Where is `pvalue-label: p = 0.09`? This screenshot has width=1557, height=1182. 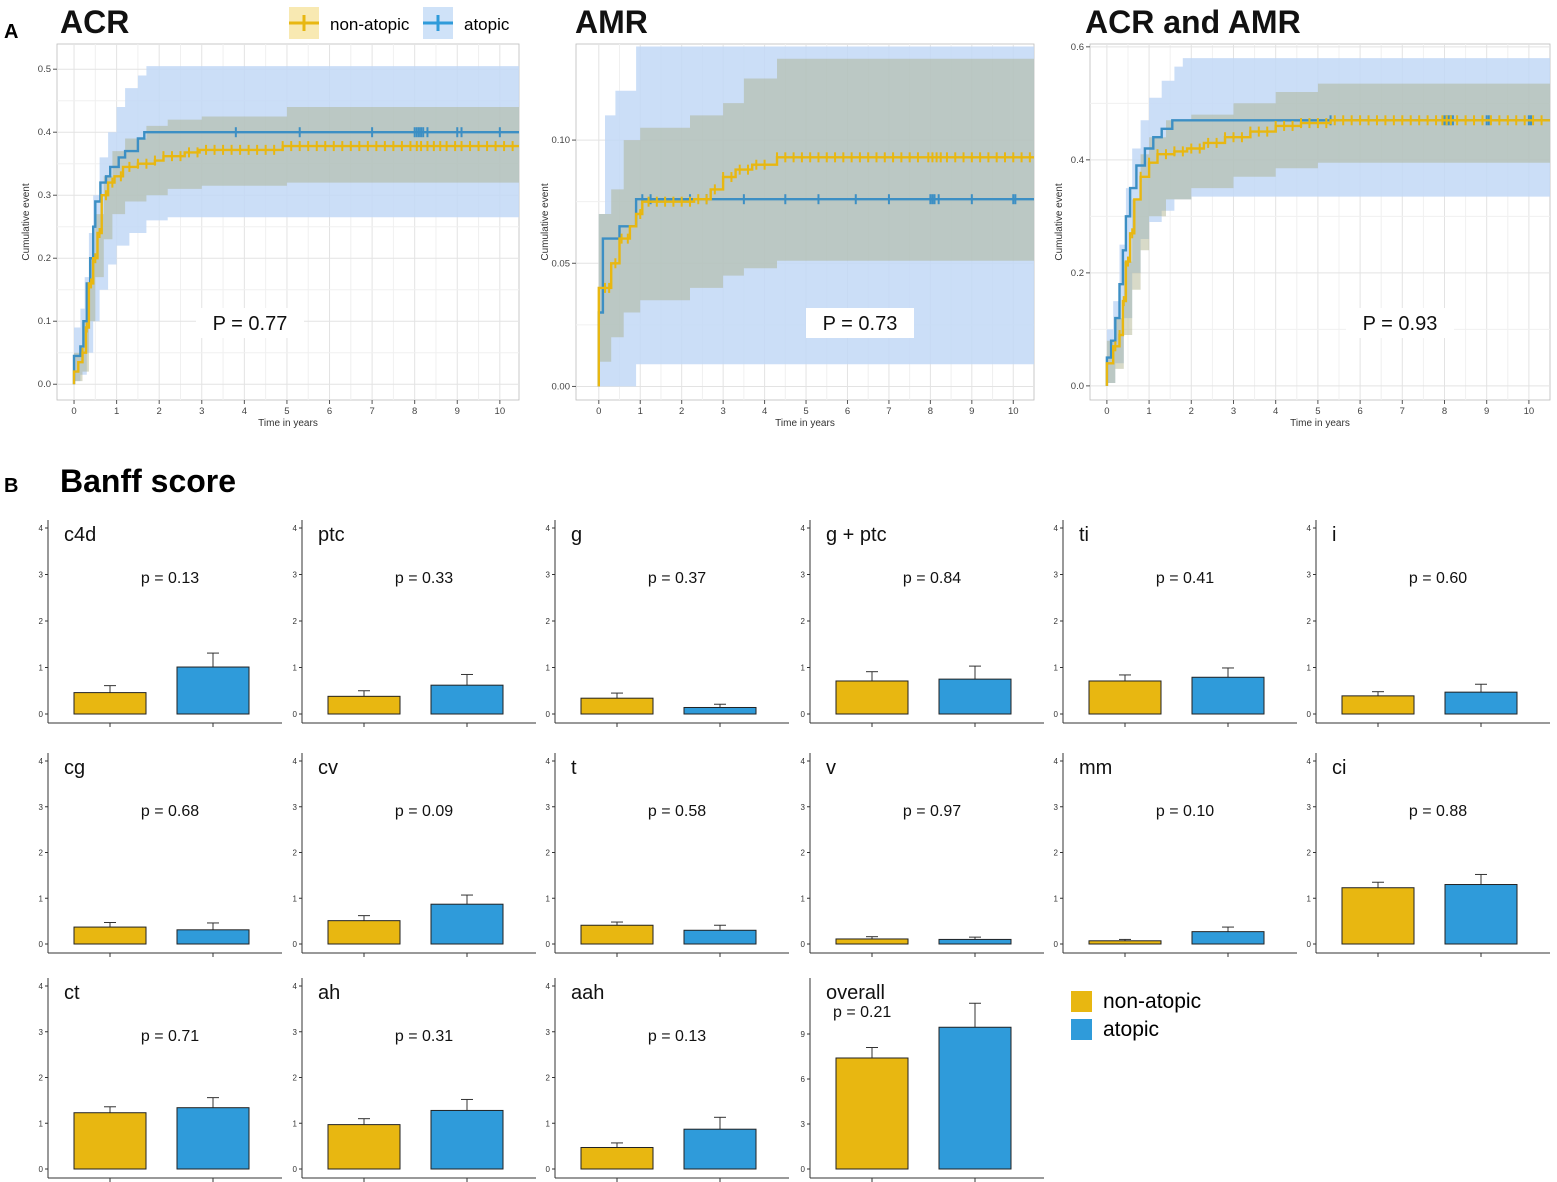
pvalue-label: p = 0.09 is located at coordinates (424, 811).